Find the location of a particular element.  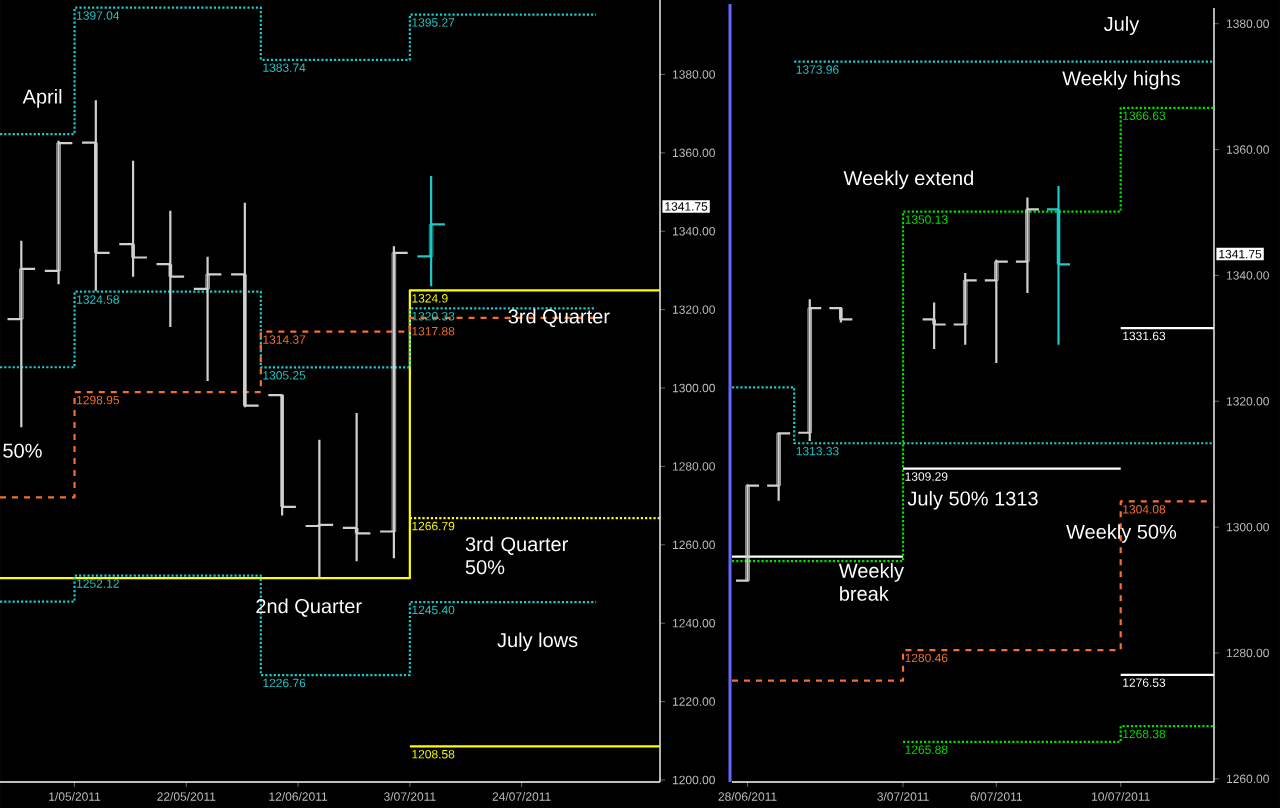

annotation: 2nd Quarter is located at coordinates (309, 607).